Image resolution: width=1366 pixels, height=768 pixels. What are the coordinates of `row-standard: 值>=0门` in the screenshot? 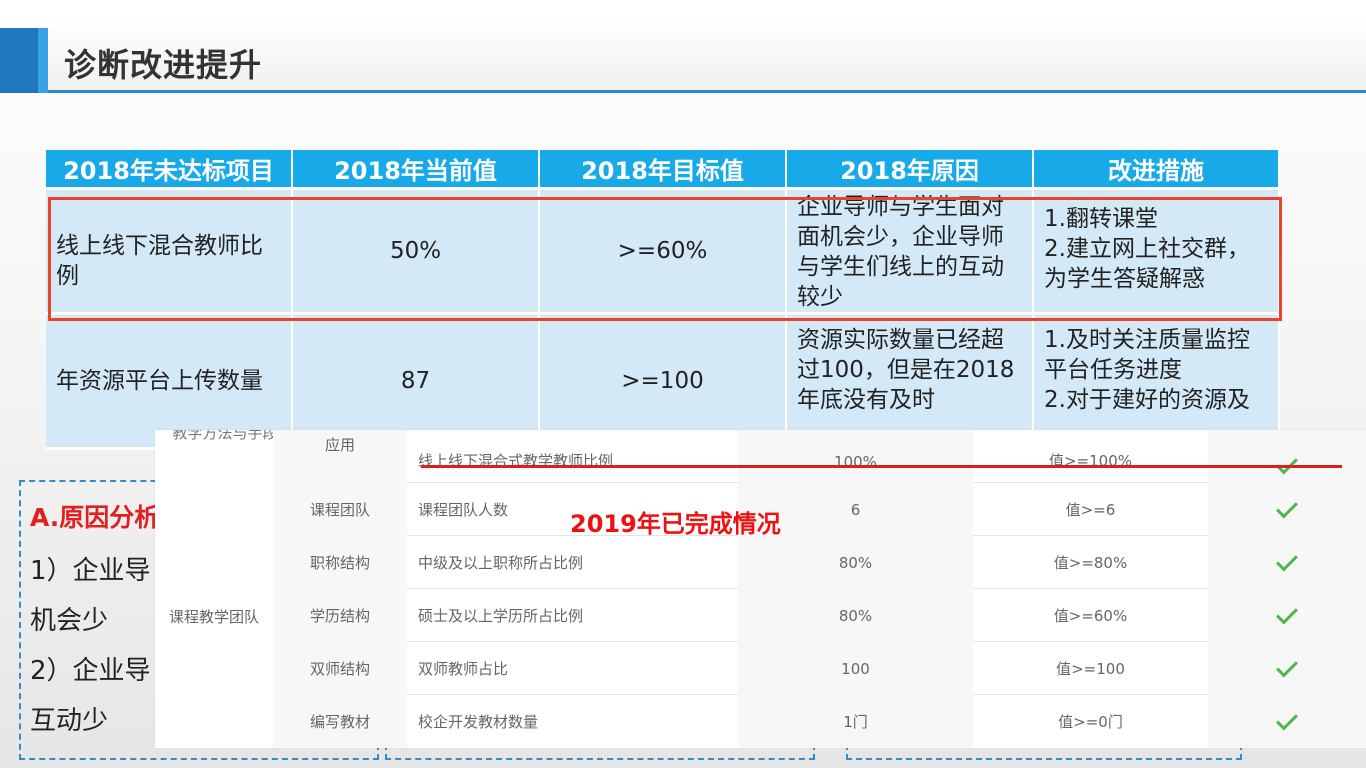 It's located at (1090, 722).